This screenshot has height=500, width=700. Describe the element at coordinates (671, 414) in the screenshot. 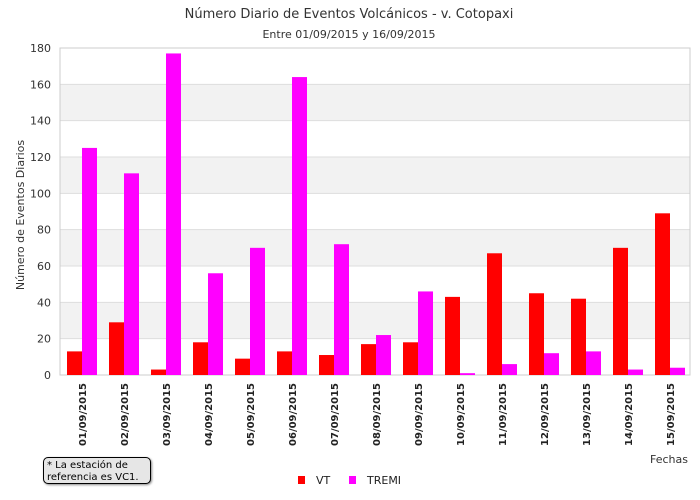

I see `x-tick-label: 15/09/2015` at that location.